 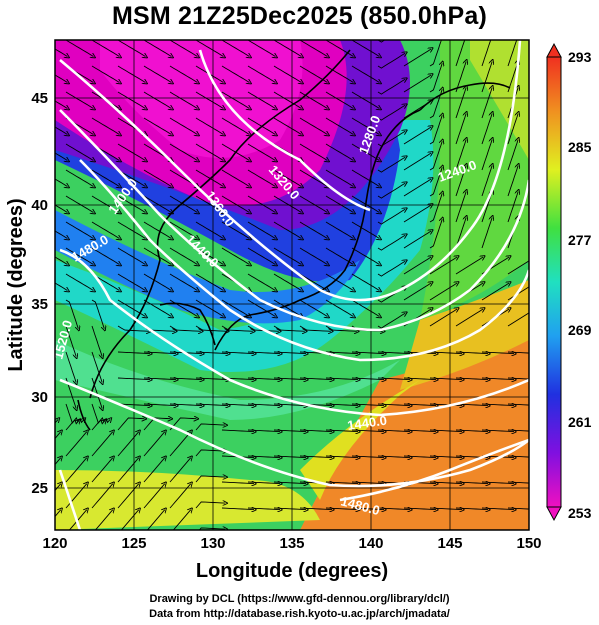 I want to click on colorbar-label: 285, so click(x=580, y=147).